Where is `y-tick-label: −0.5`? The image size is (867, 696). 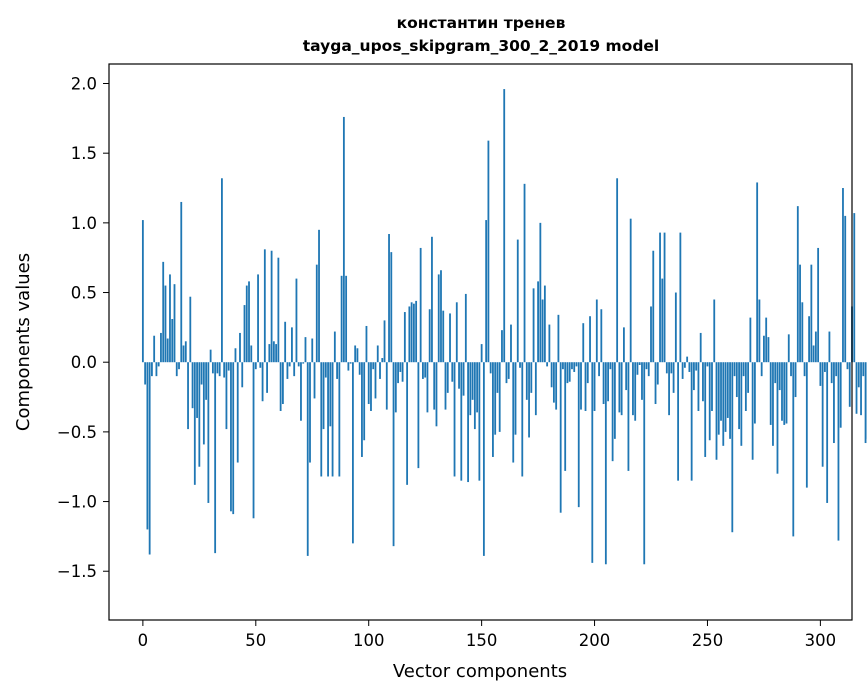
y-tick-label: −0.5 is located at coordinates (77, 432).